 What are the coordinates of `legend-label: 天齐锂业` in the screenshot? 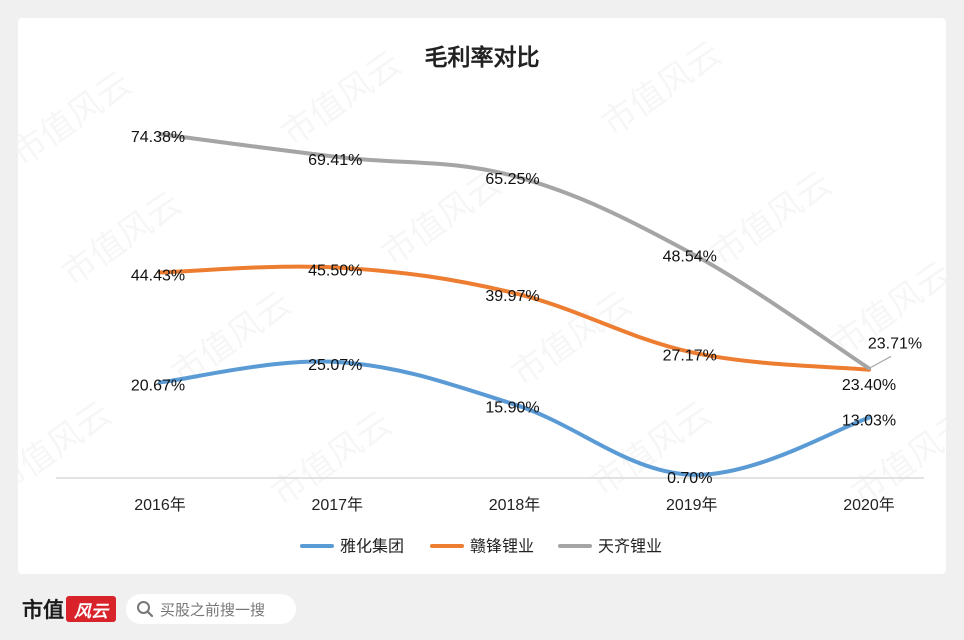 It's located at (630, 547).